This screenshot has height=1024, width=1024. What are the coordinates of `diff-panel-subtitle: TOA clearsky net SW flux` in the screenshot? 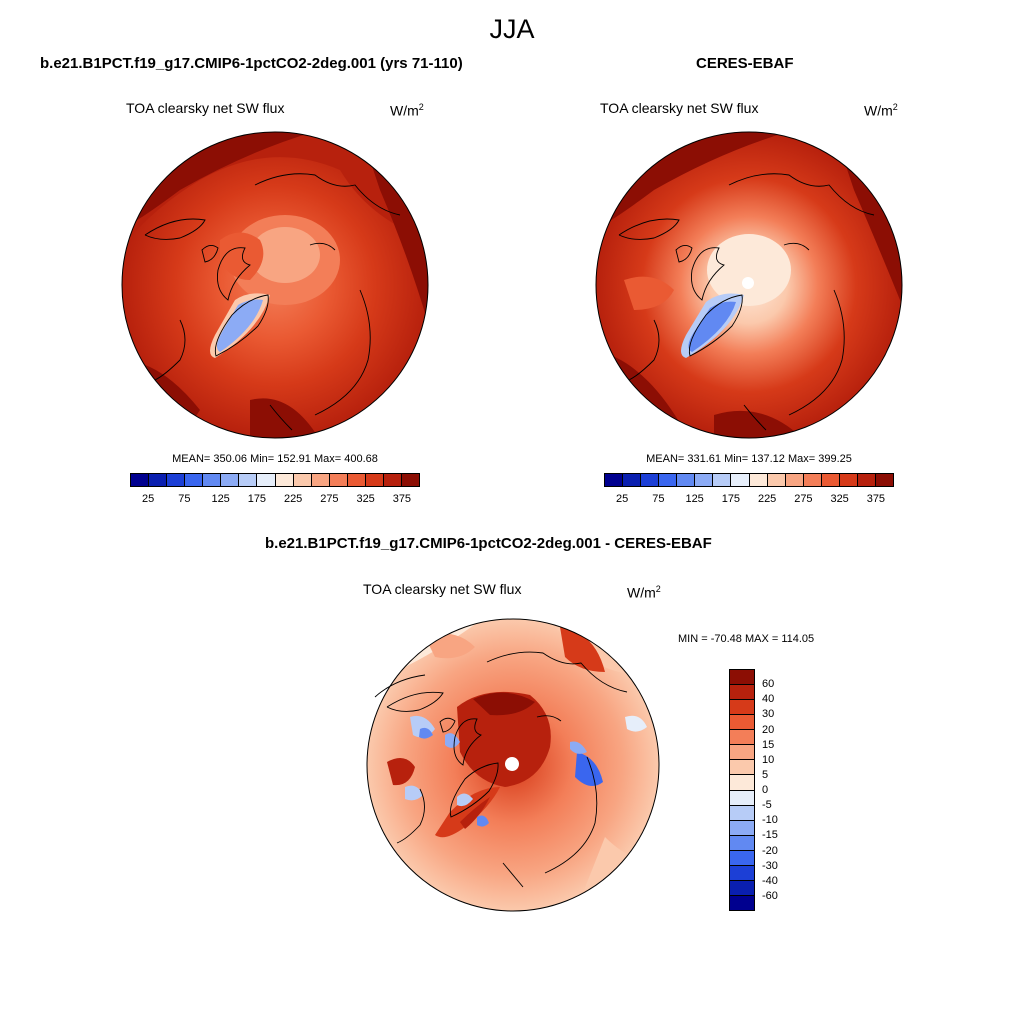 It's located at (442, 589).